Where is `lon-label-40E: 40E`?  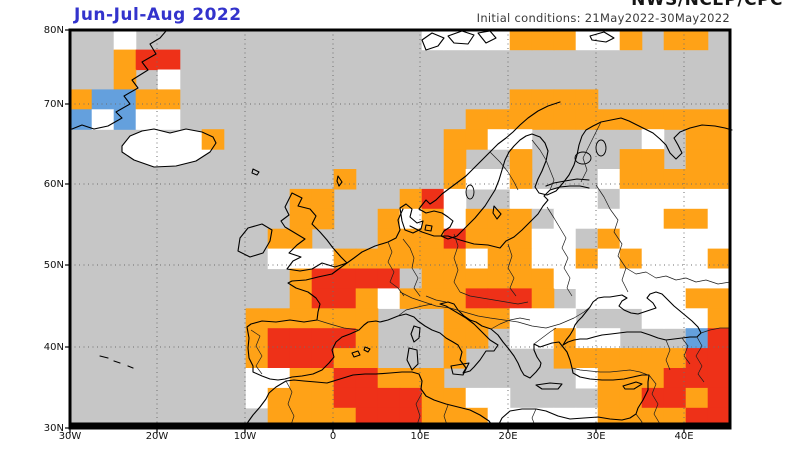 lon-label-40E: 40E is located at coordinates (684, 436).